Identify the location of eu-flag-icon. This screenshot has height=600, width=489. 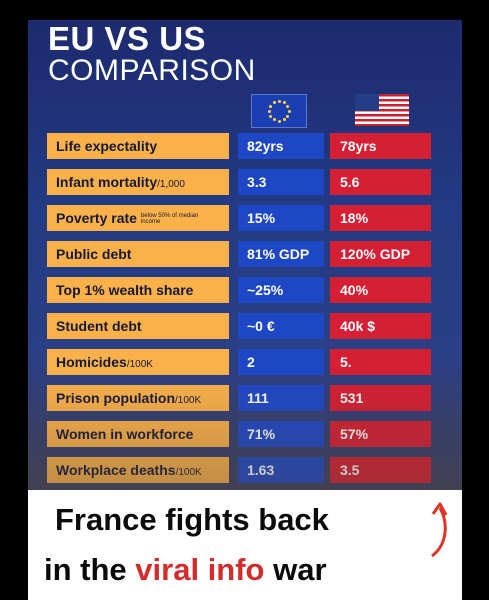
(279, 111).